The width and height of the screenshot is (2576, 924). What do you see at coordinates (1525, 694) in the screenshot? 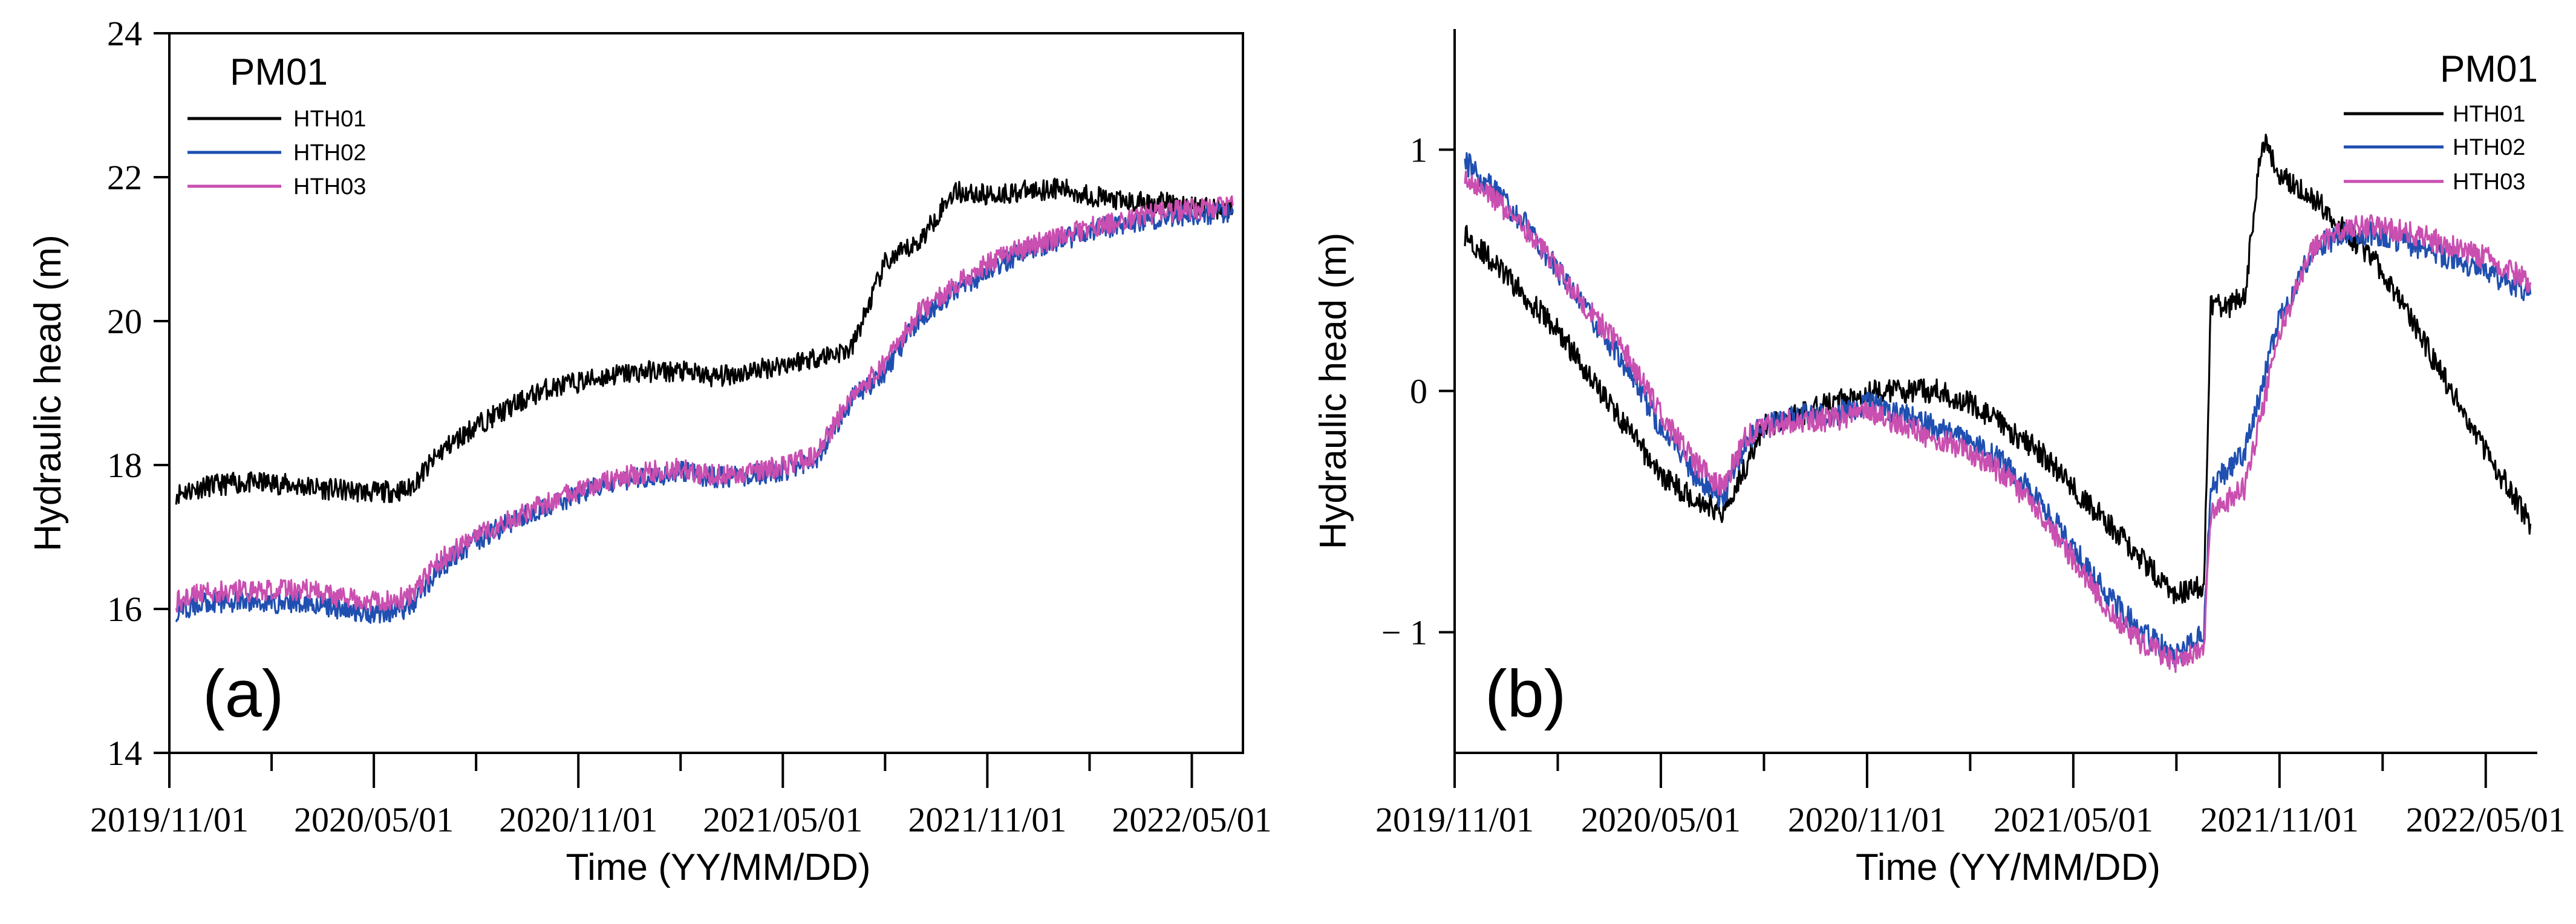
I see `panel-label: (b)` at bounding box center [1525, 694].